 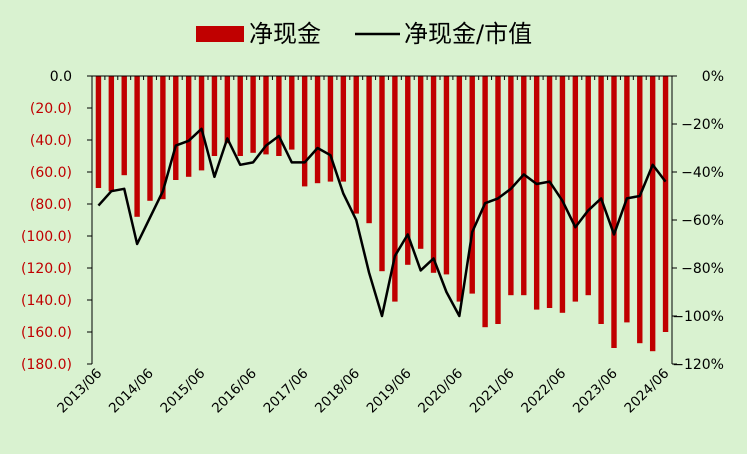 I want to click on right-tick-label: −60%, so click(x=702, y=221).